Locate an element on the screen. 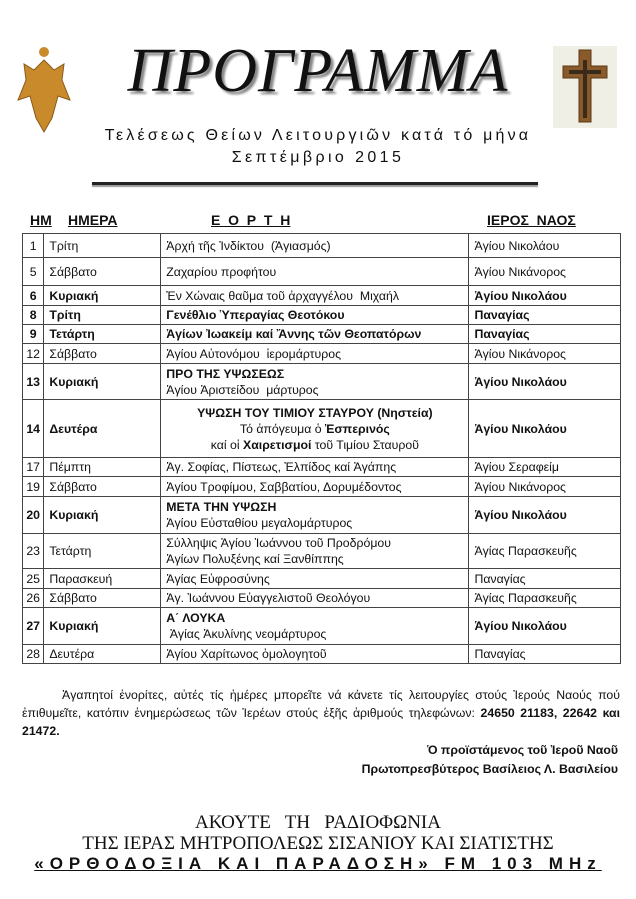  feast-text: καί οἱ is located at coordinates (227, 444).